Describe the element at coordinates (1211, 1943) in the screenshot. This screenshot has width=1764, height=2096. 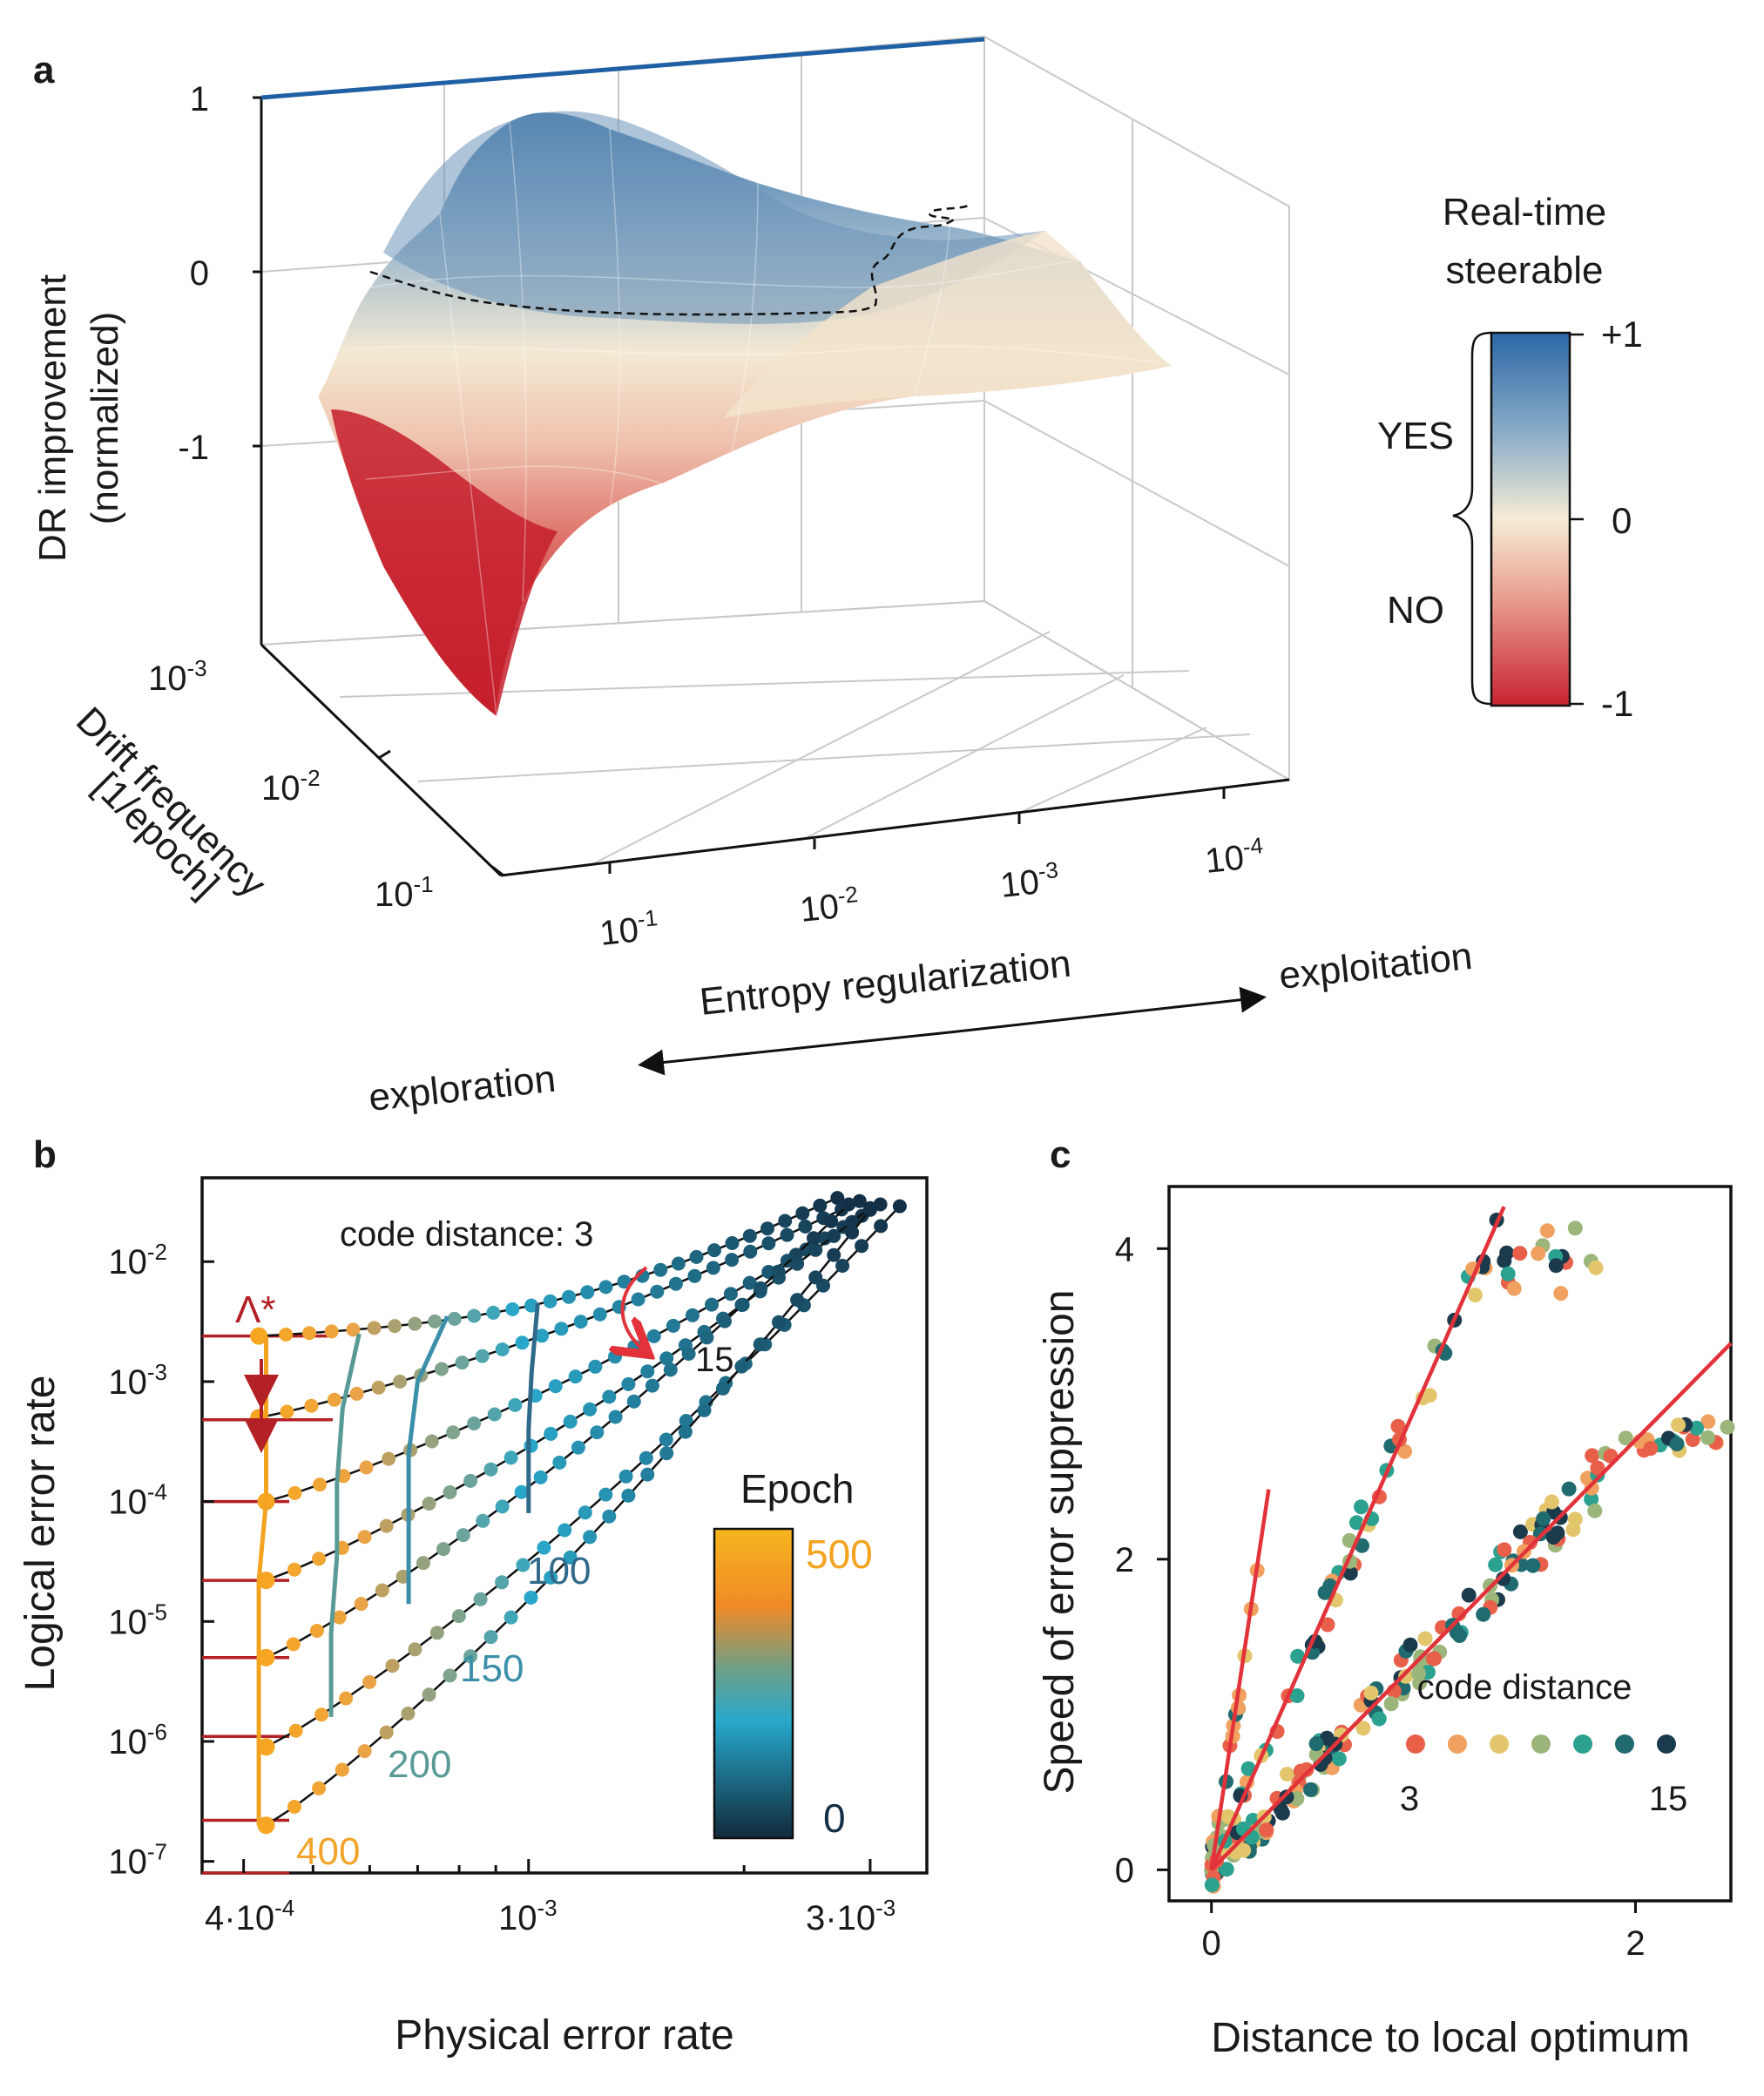
I see `c-x-tick-label: 0` at that location.